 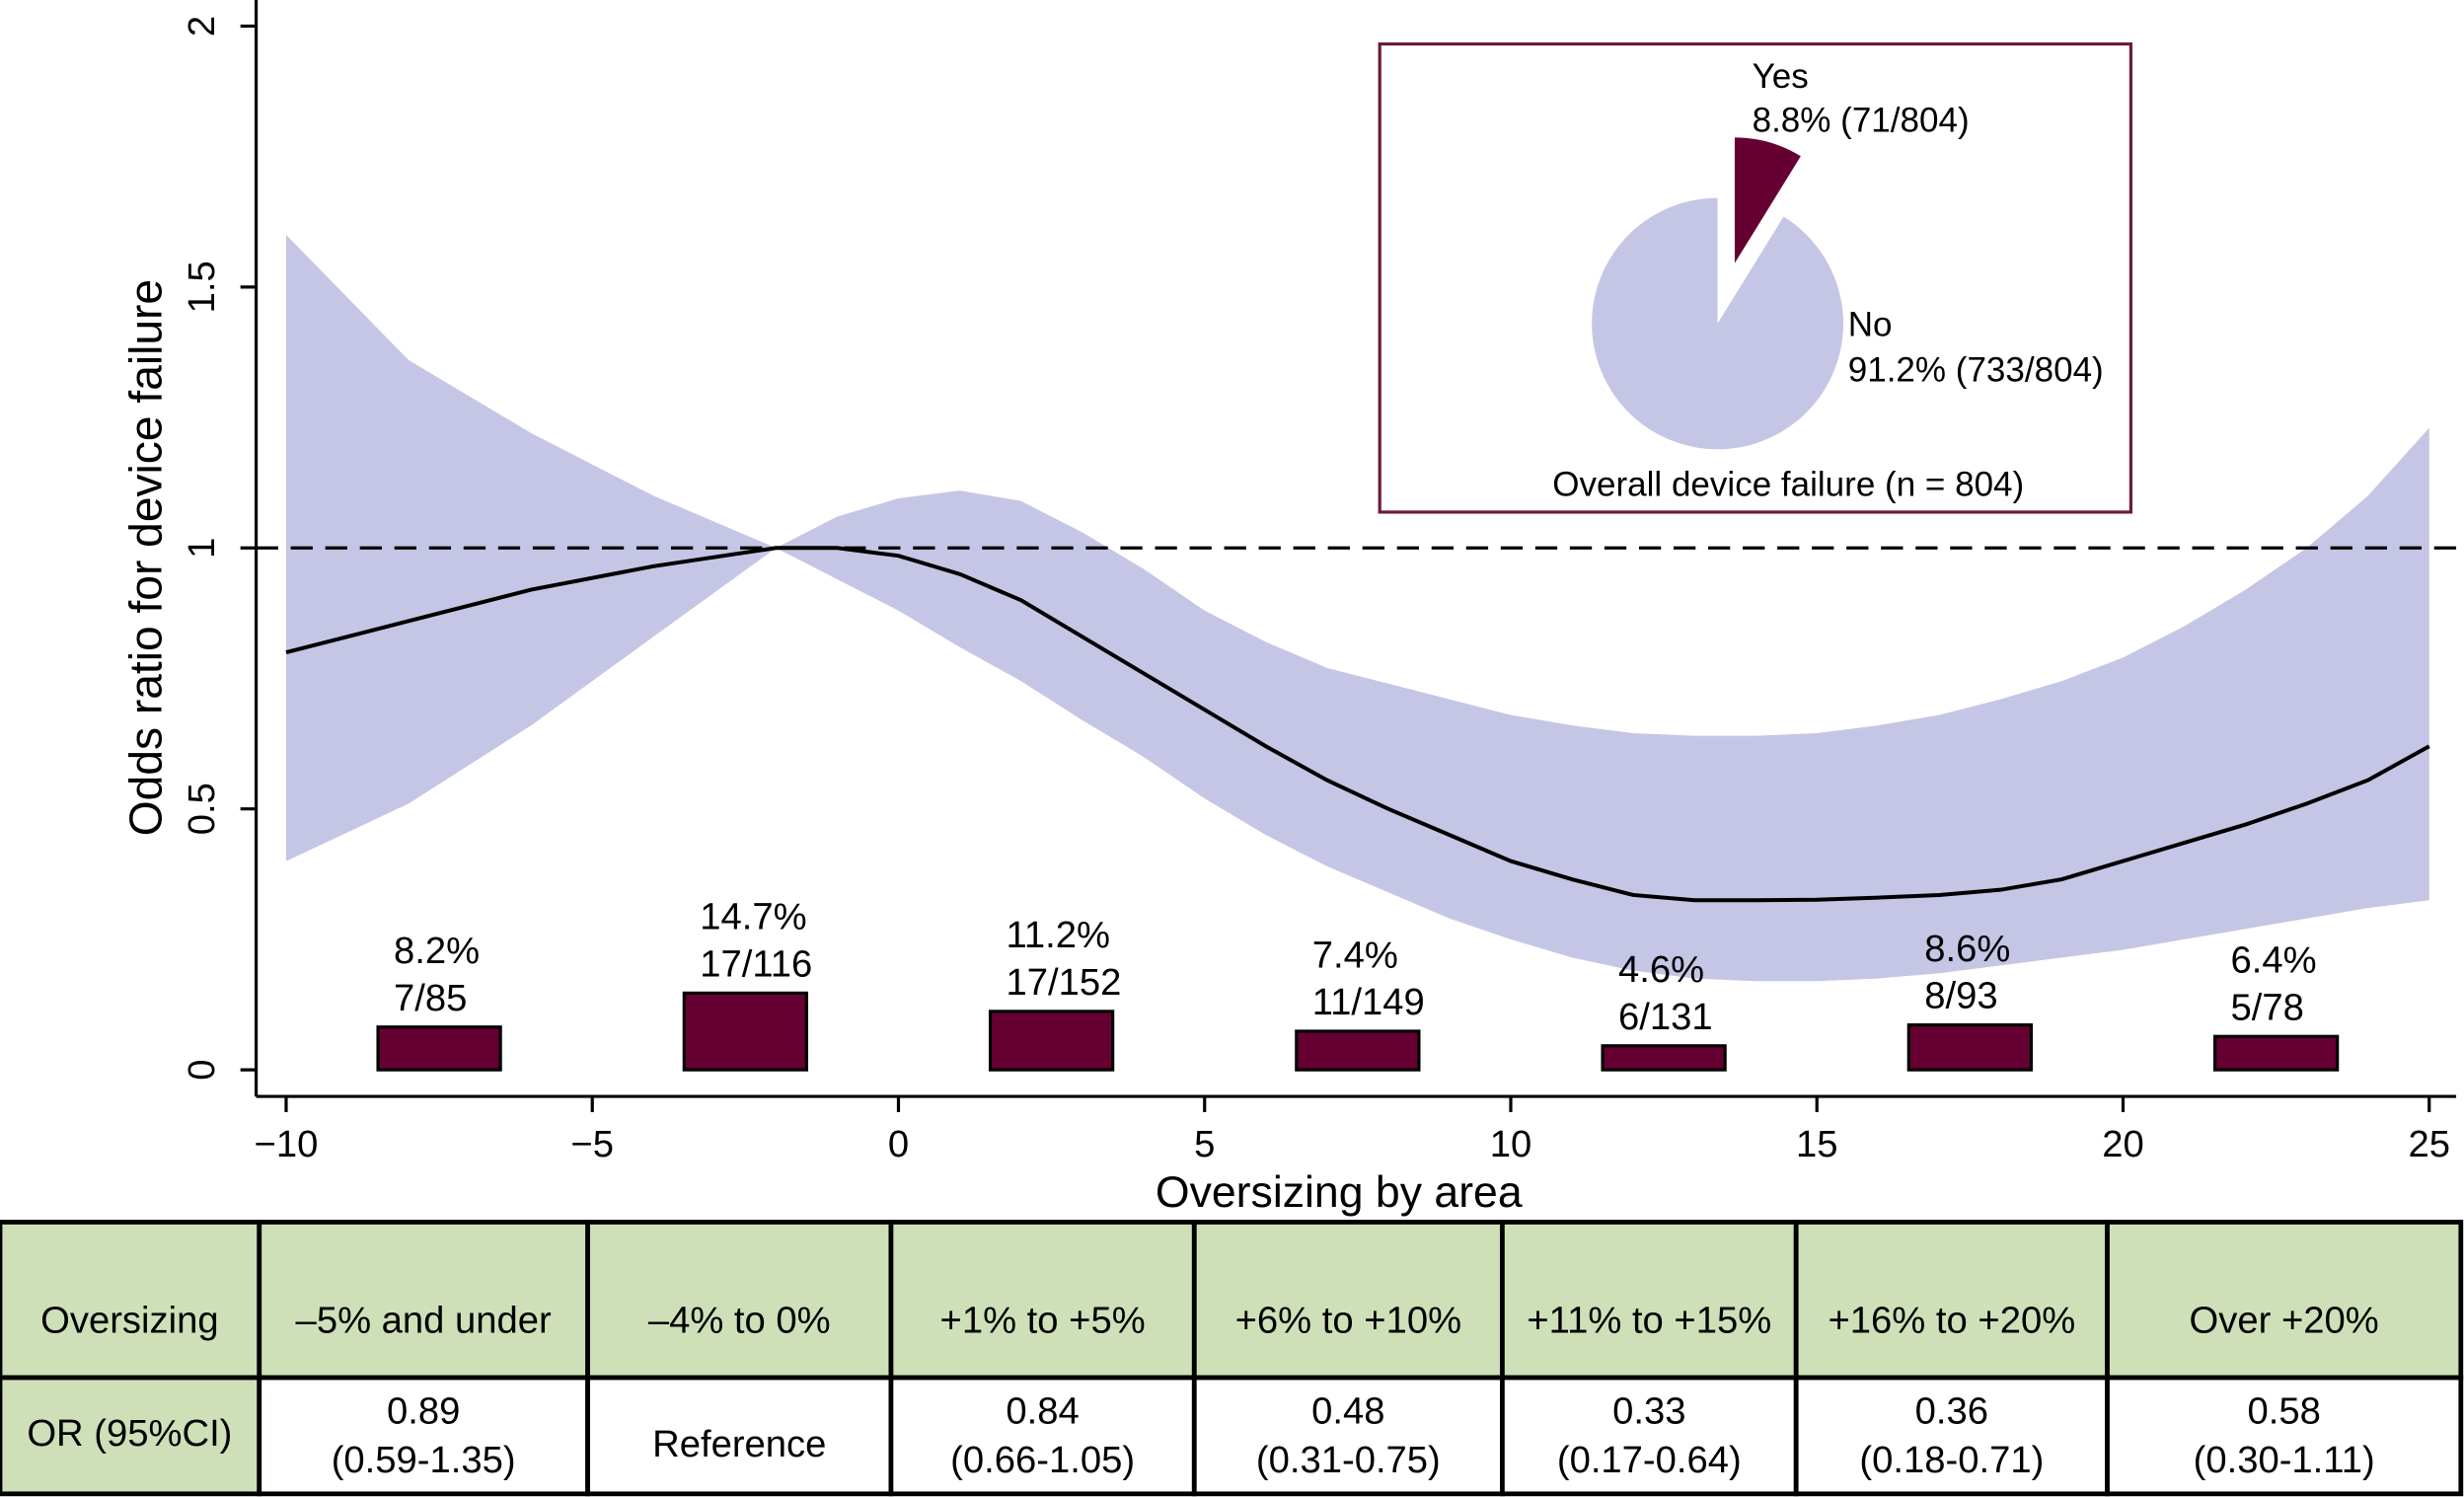 I want to click on cell-text: Reference, so click(x=739, y=1444).